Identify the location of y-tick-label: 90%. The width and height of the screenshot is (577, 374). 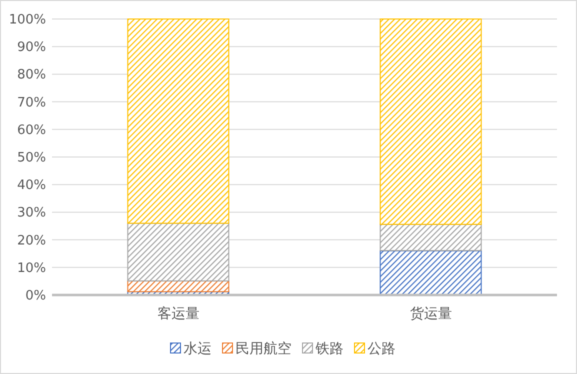
(31, 48).